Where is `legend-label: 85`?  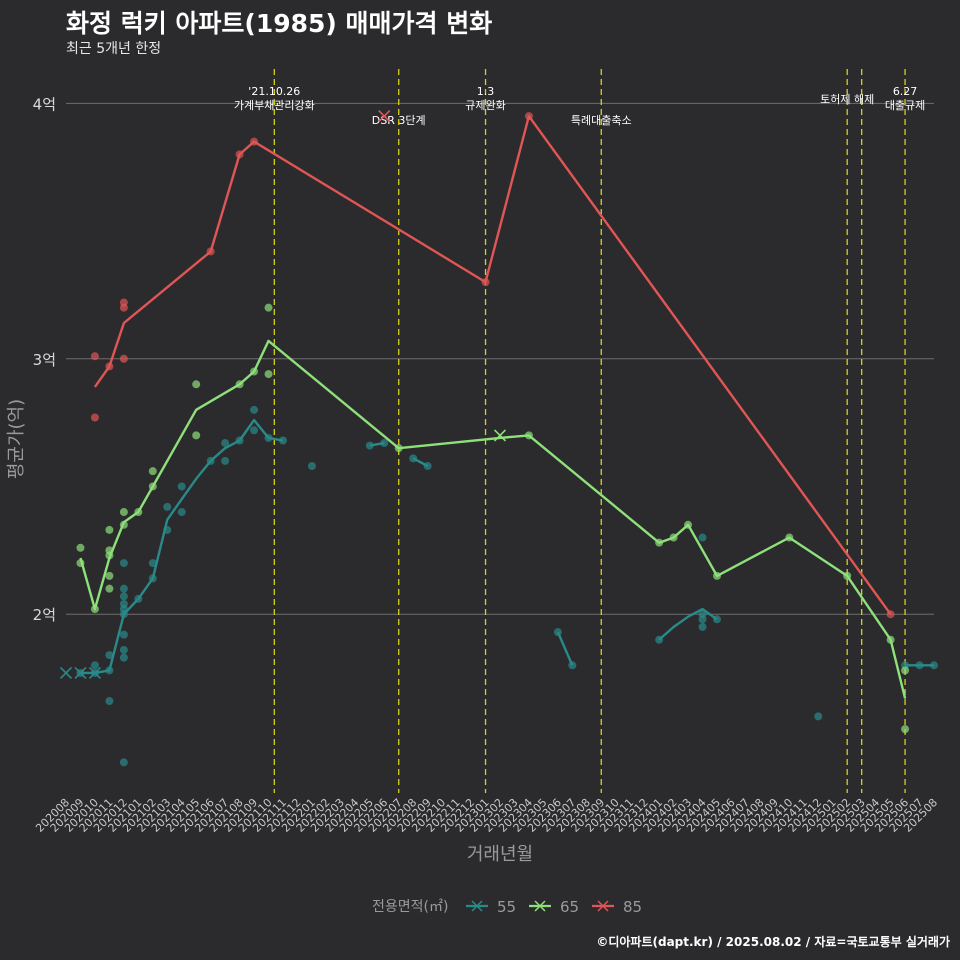 legend-label: 85 is located at coordinates (632, 907).